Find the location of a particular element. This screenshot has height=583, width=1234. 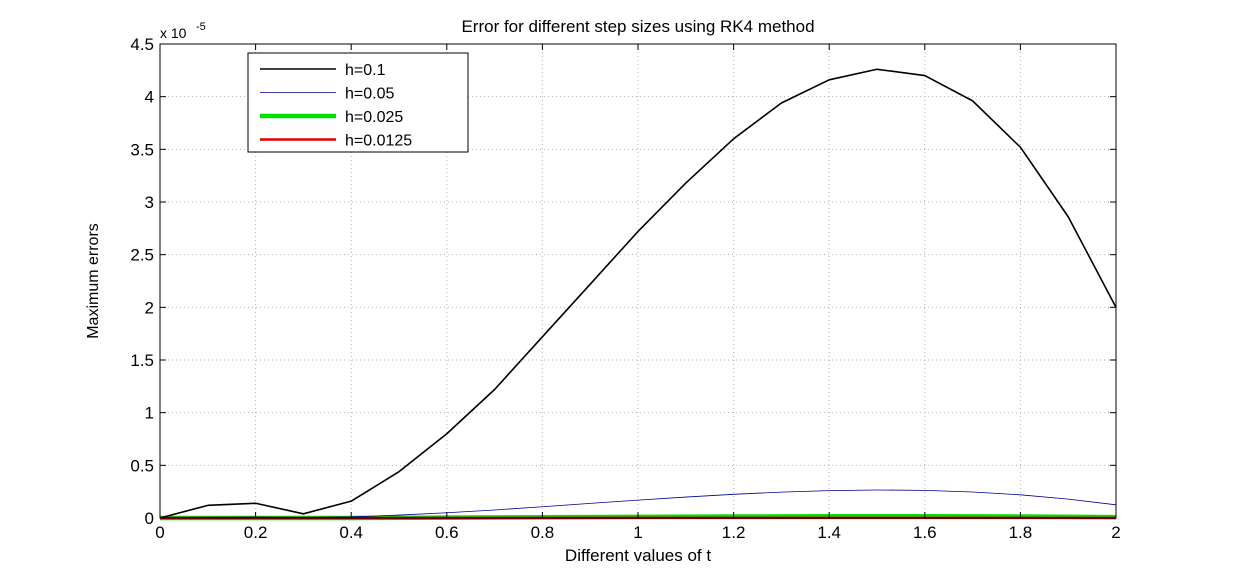

legend-entry-label: h=0.05 is located at coordinates (369, 94).